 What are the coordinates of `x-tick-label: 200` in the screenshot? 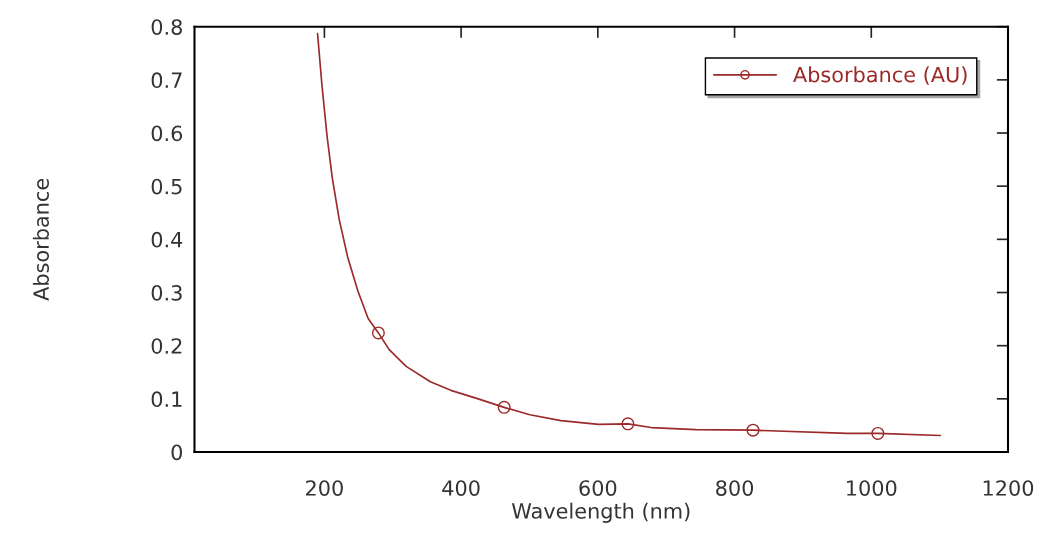 It's located at (324, 488).